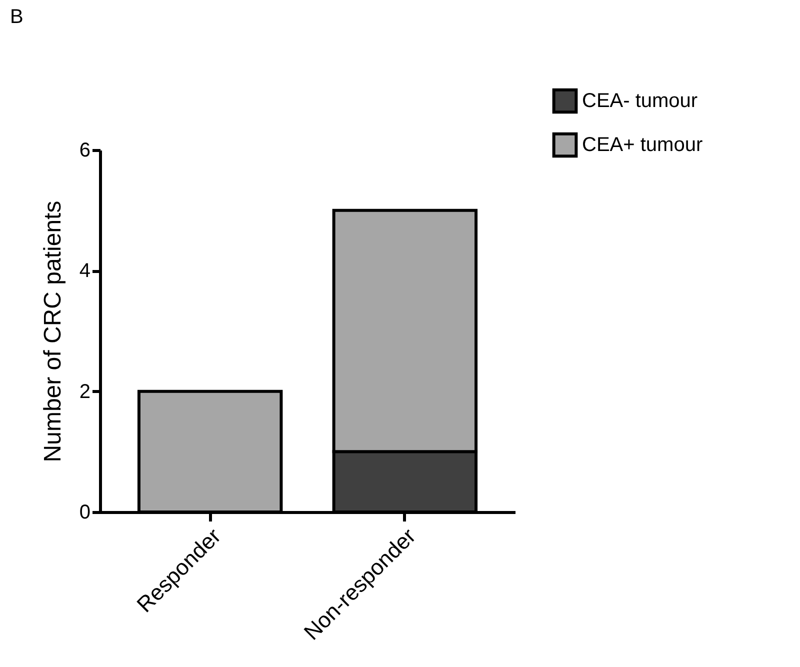  What do you see at coordinates (84, 151) in the screenshot?
I see `y-tick-label: 6` at bounding box center [84, 151].